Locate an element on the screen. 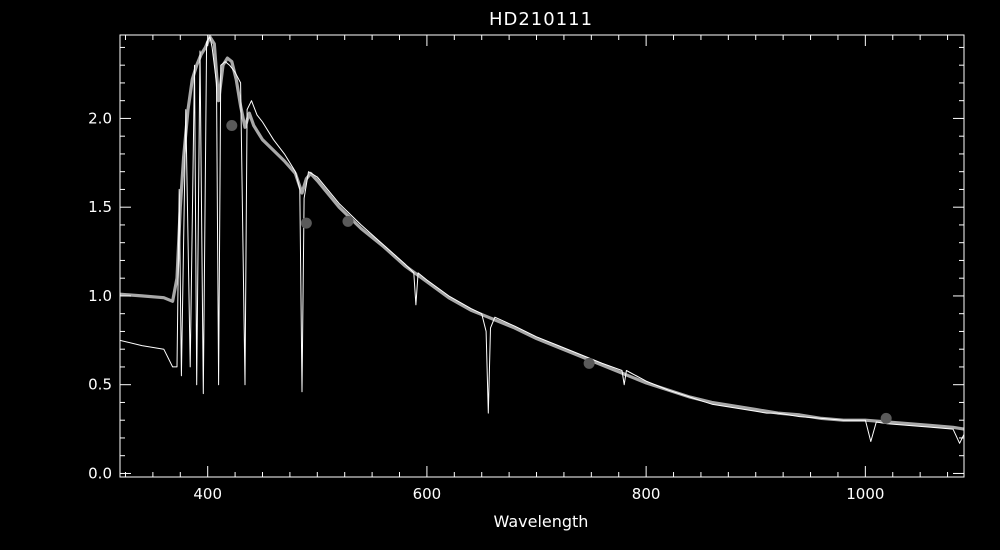 This screenshot has height=550, width=1000. chart-title: HD210111 is located at coordinates (541, 19).